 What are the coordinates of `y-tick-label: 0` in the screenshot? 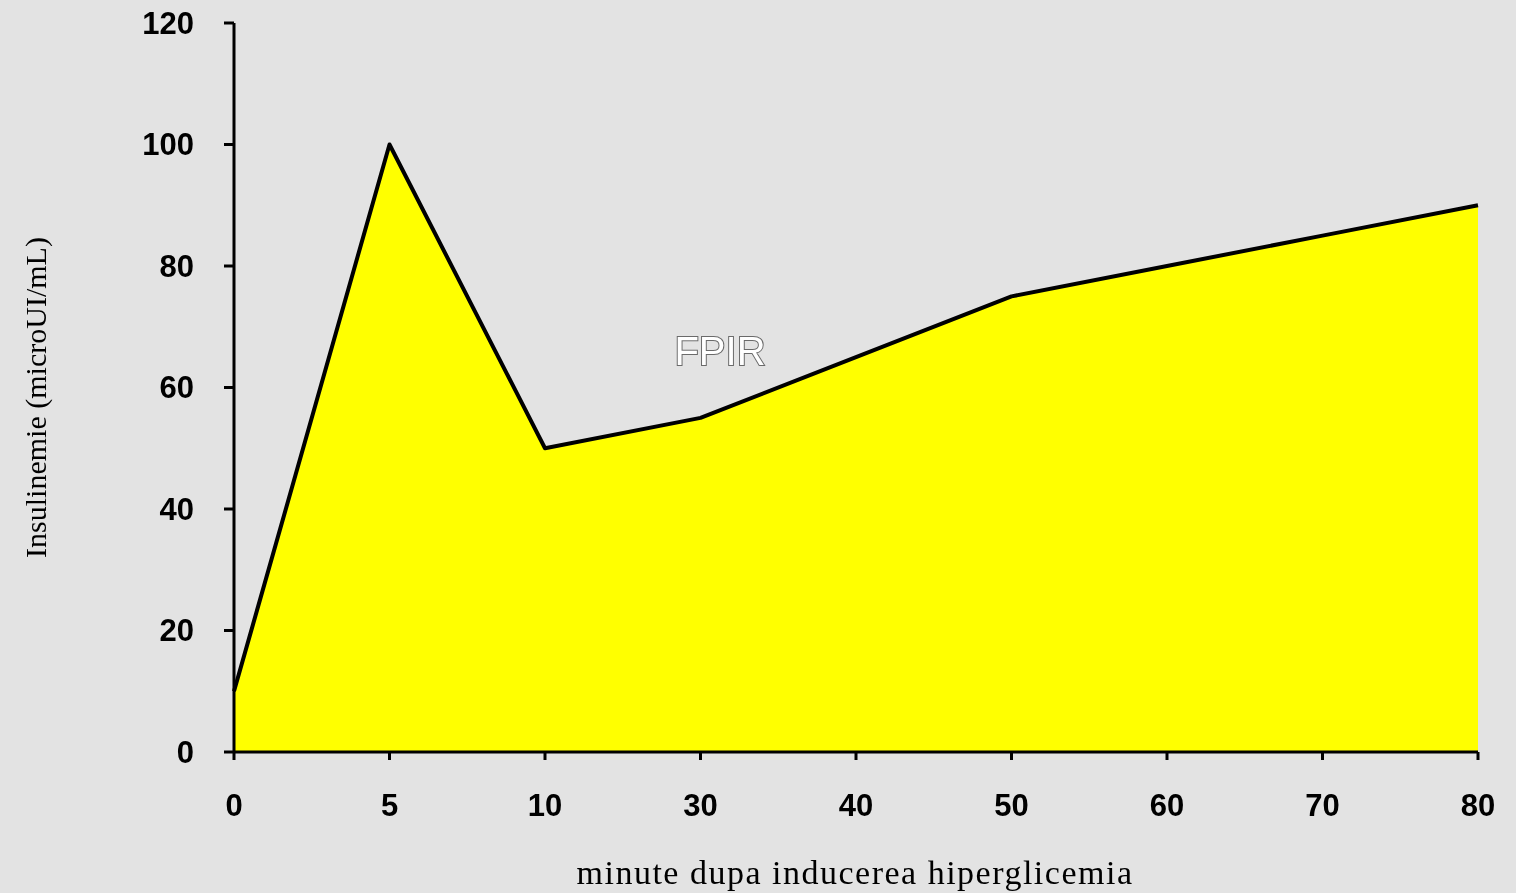 It's located at (185, 752).